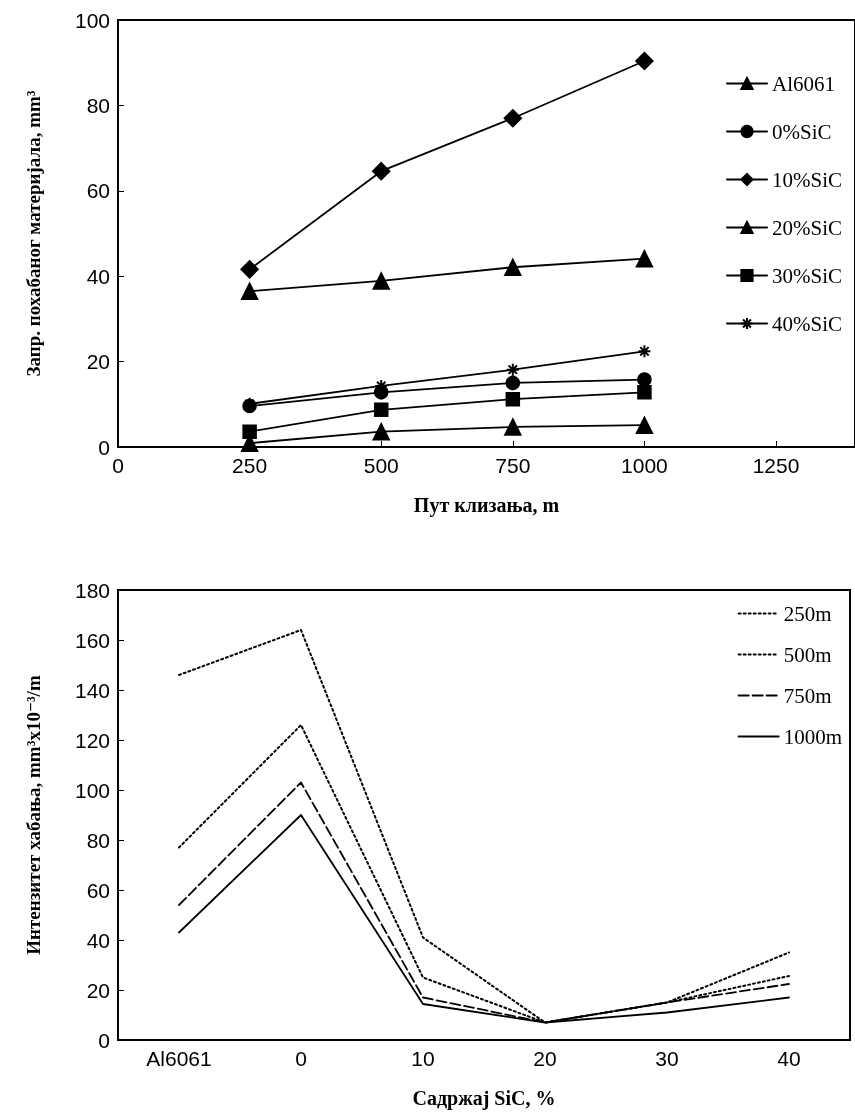 The height and width of the screenshot is (1113, 855). I want to click on y-tick-label: 120, so click(92, 740).